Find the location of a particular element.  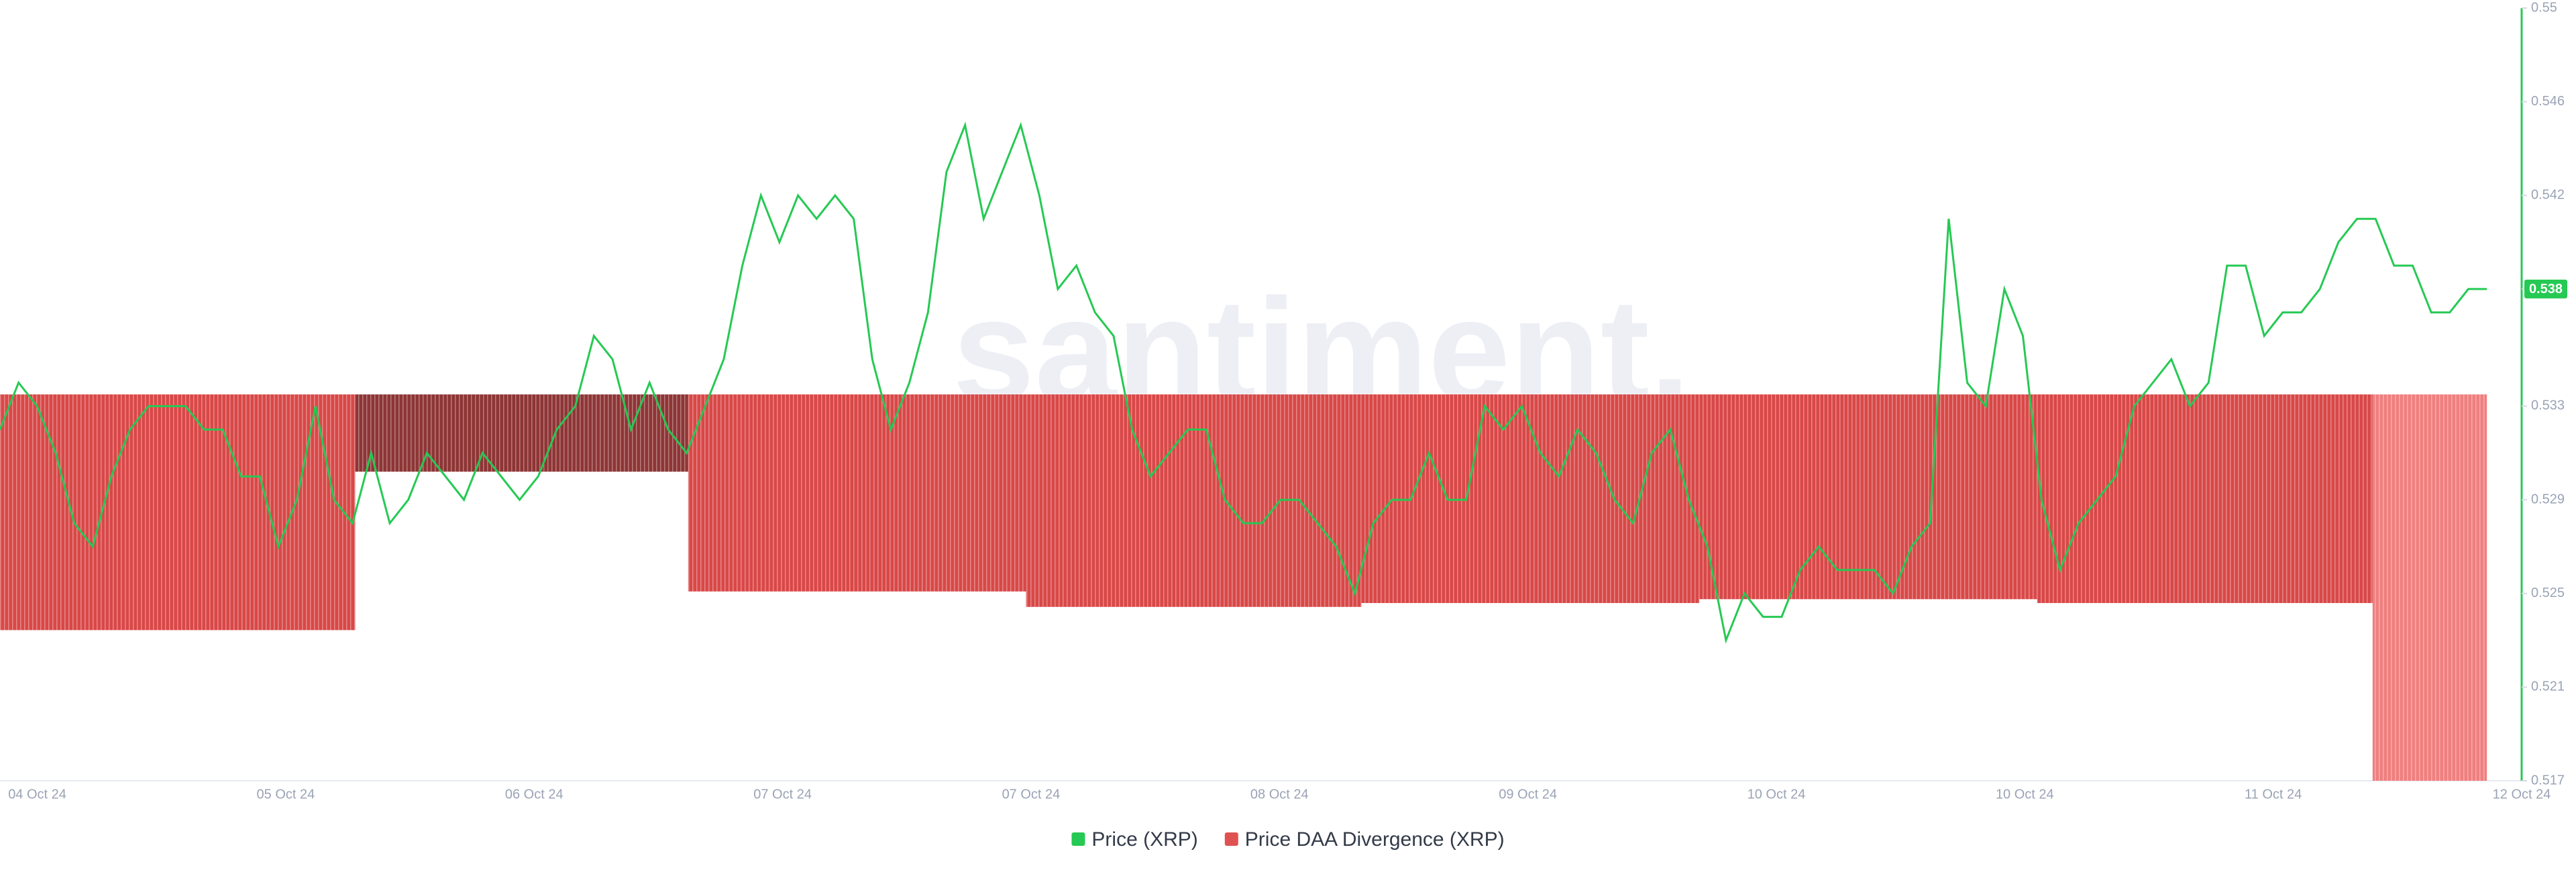

x-tick-label: 11 Oct 24 is located at coordinates (2273, 795).